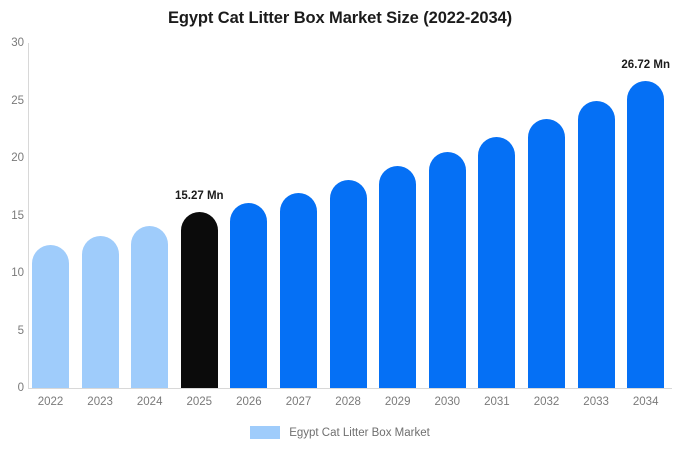 The height and width of the screenshot is (450, 680). Describe the element at coordinates (50, 402) in the screenshot. I see `x-axis-tick-label-2022: 2022` at that location.